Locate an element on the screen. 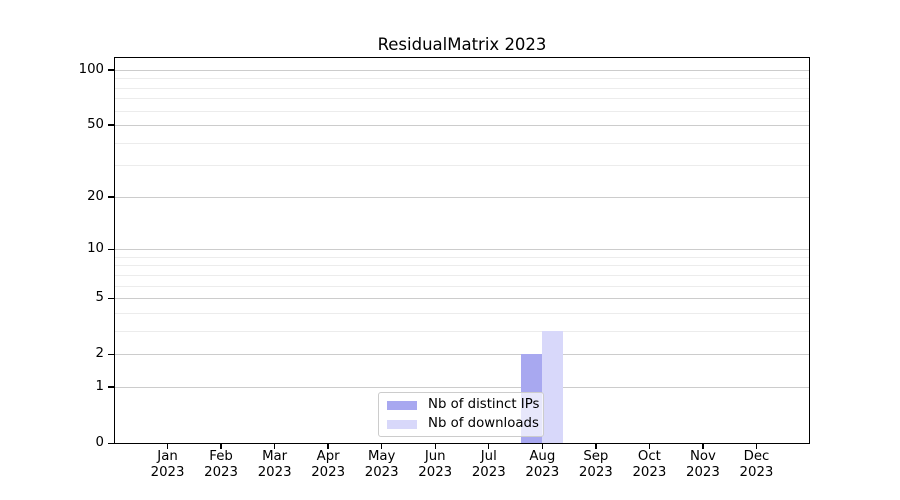 The image size is (900, 500). legend-row: Nb of downloads is located at coordinates (463, 424).